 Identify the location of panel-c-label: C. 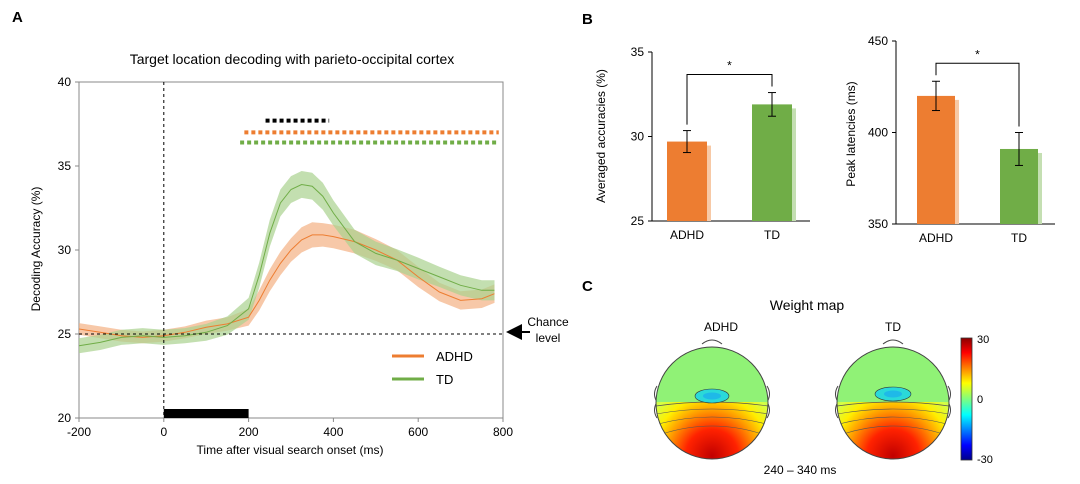
(587, 286).